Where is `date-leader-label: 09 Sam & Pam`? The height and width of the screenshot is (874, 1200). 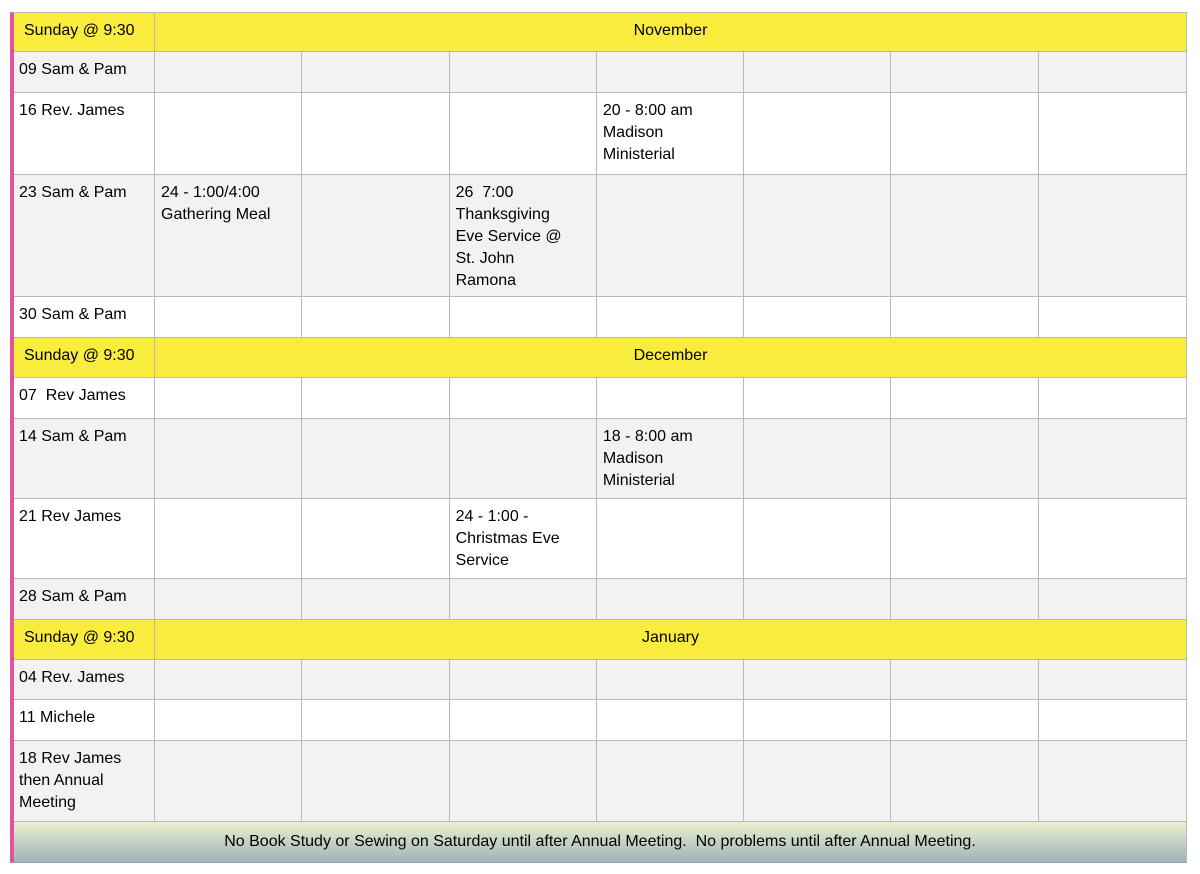
date-leader-label: 09 Sam & Pam is located at coordinates (84, 72).